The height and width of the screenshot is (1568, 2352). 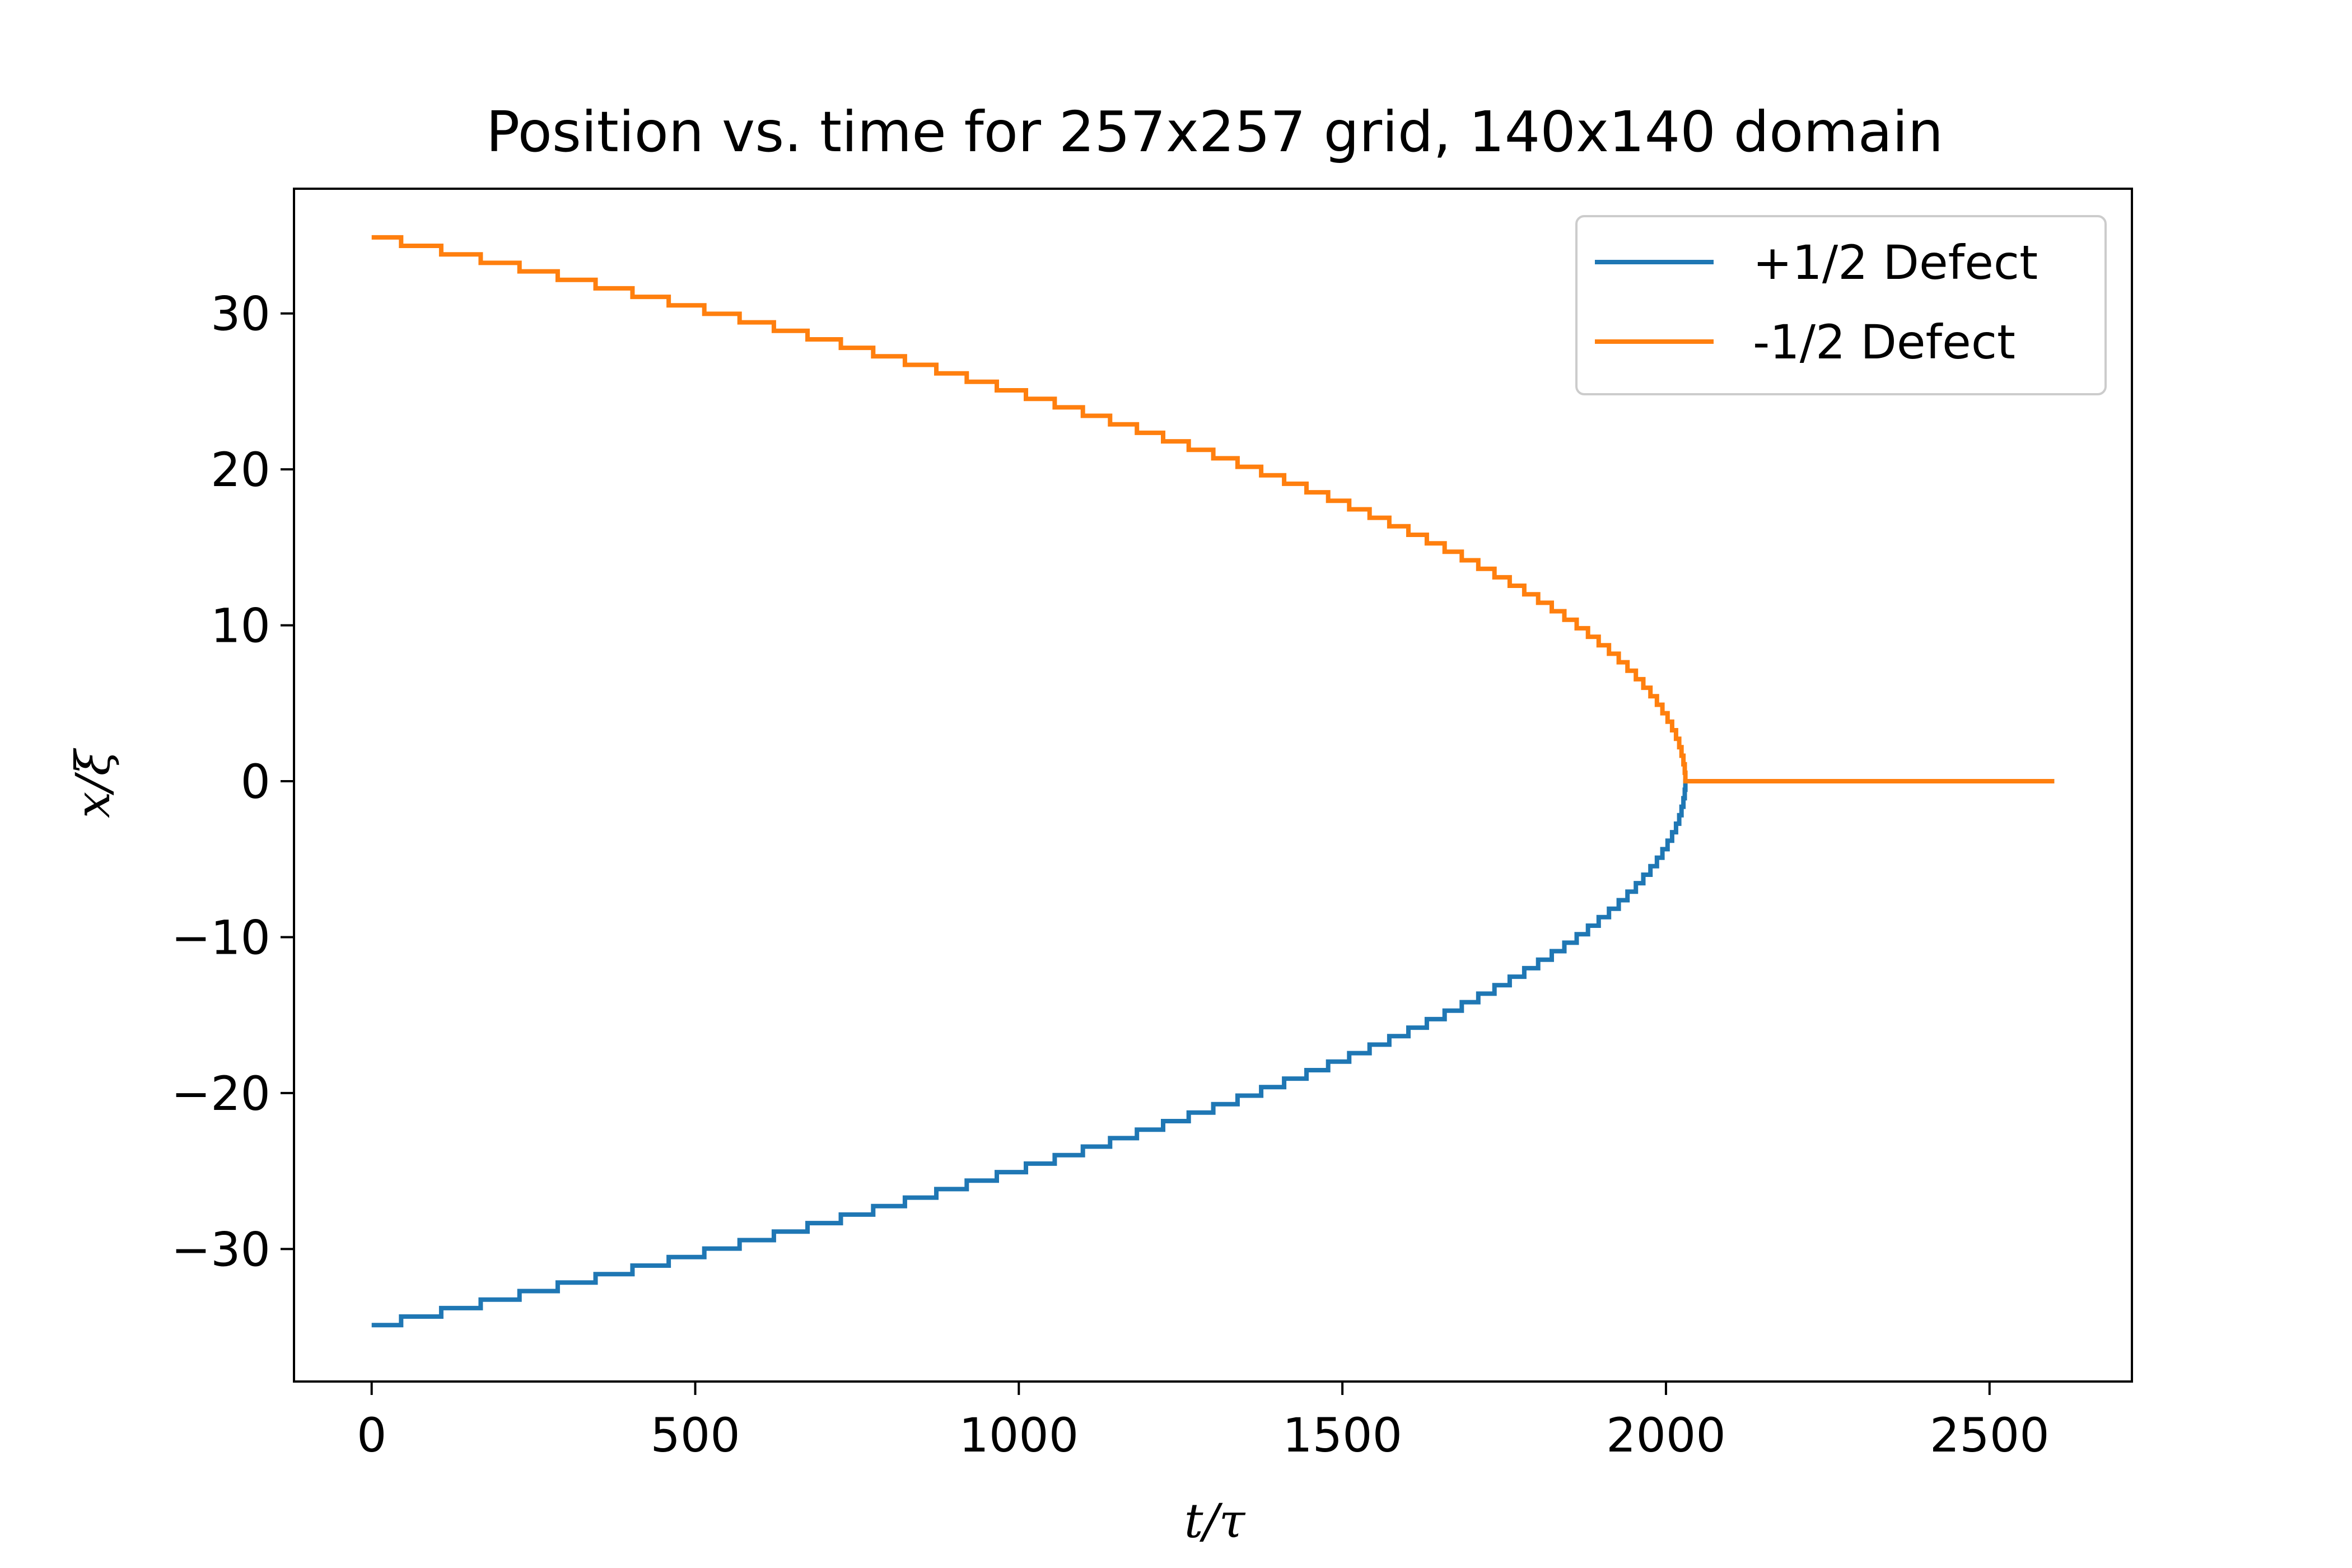 I want to click on legend-label-minus-half: -1/2 Defect, so click(x=1884, y=343).